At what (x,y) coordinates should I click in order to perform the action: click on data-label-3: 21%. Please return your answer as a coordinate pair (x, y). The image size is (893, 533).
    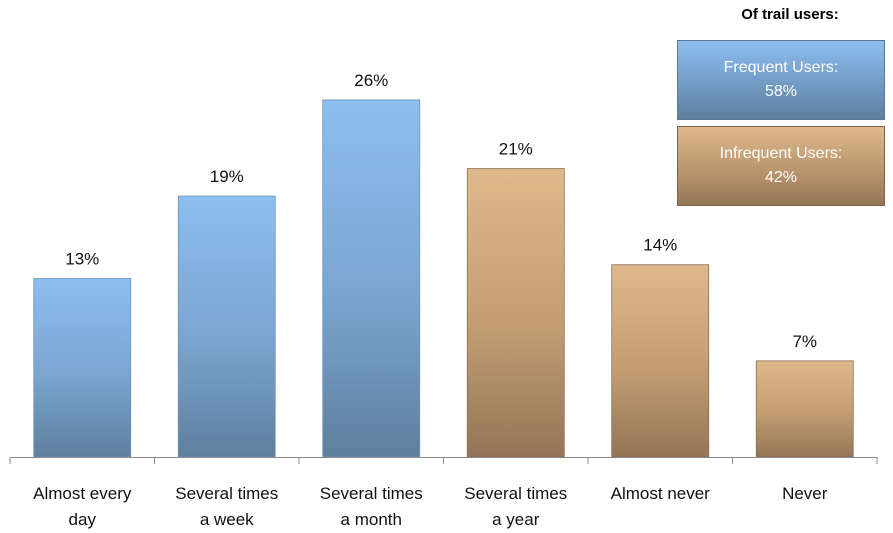
    Looking at the image, I should click on (516, 149).